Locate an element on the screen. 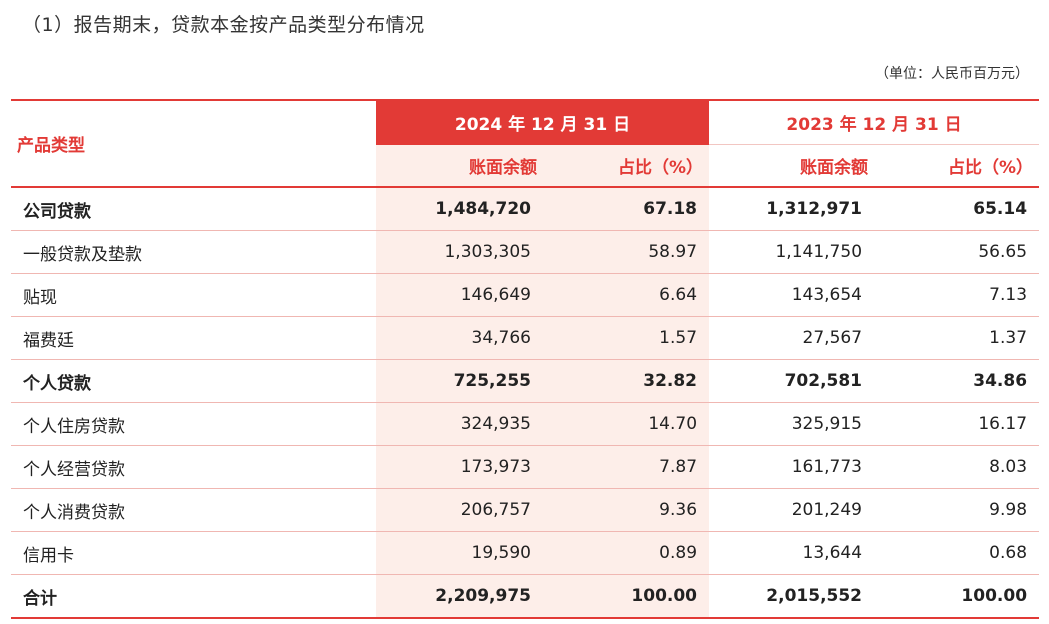  ratio-2023-cell: 56.65 is located at coordinates (957, 252).